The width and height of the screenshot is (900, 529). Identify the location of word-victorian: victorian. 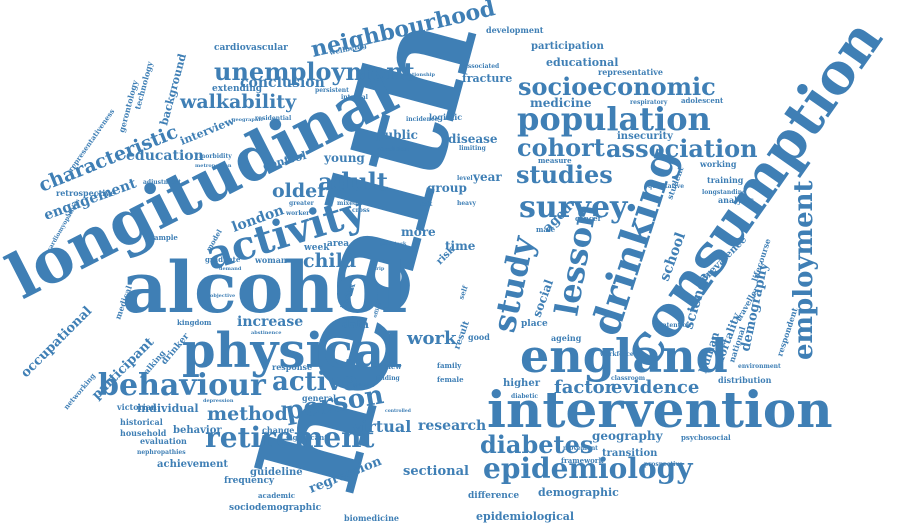
(136, 407).